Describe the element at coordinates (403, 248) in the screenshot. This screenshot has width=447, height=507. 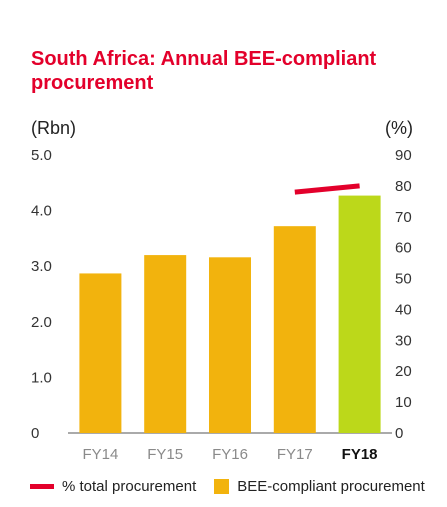
I see `right-axis-tick-label: 60` at that location.